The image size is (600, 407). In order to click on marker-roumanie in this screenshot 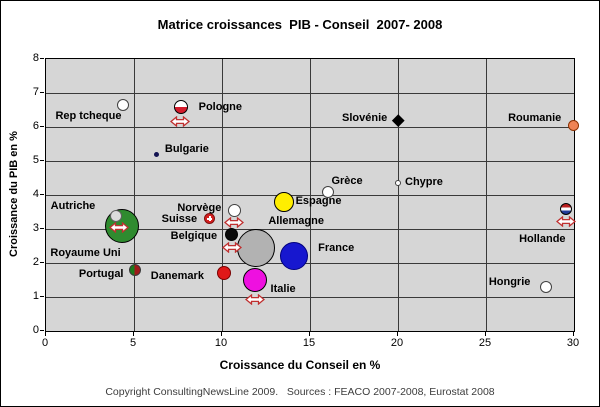, I will do `click(573, 125)`.